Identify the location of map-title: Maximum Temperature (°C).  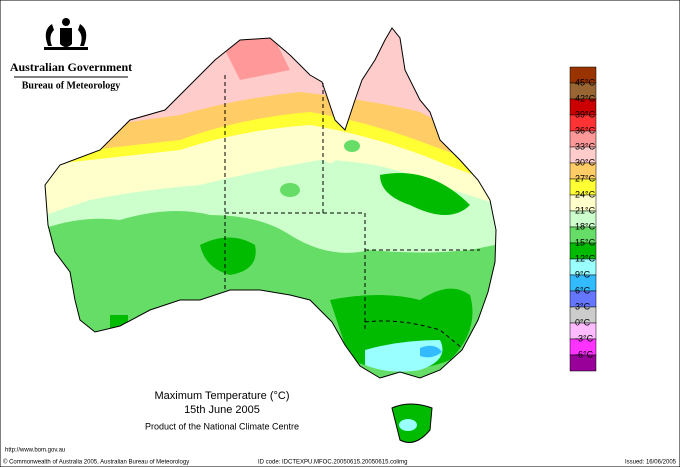
(221, 396).